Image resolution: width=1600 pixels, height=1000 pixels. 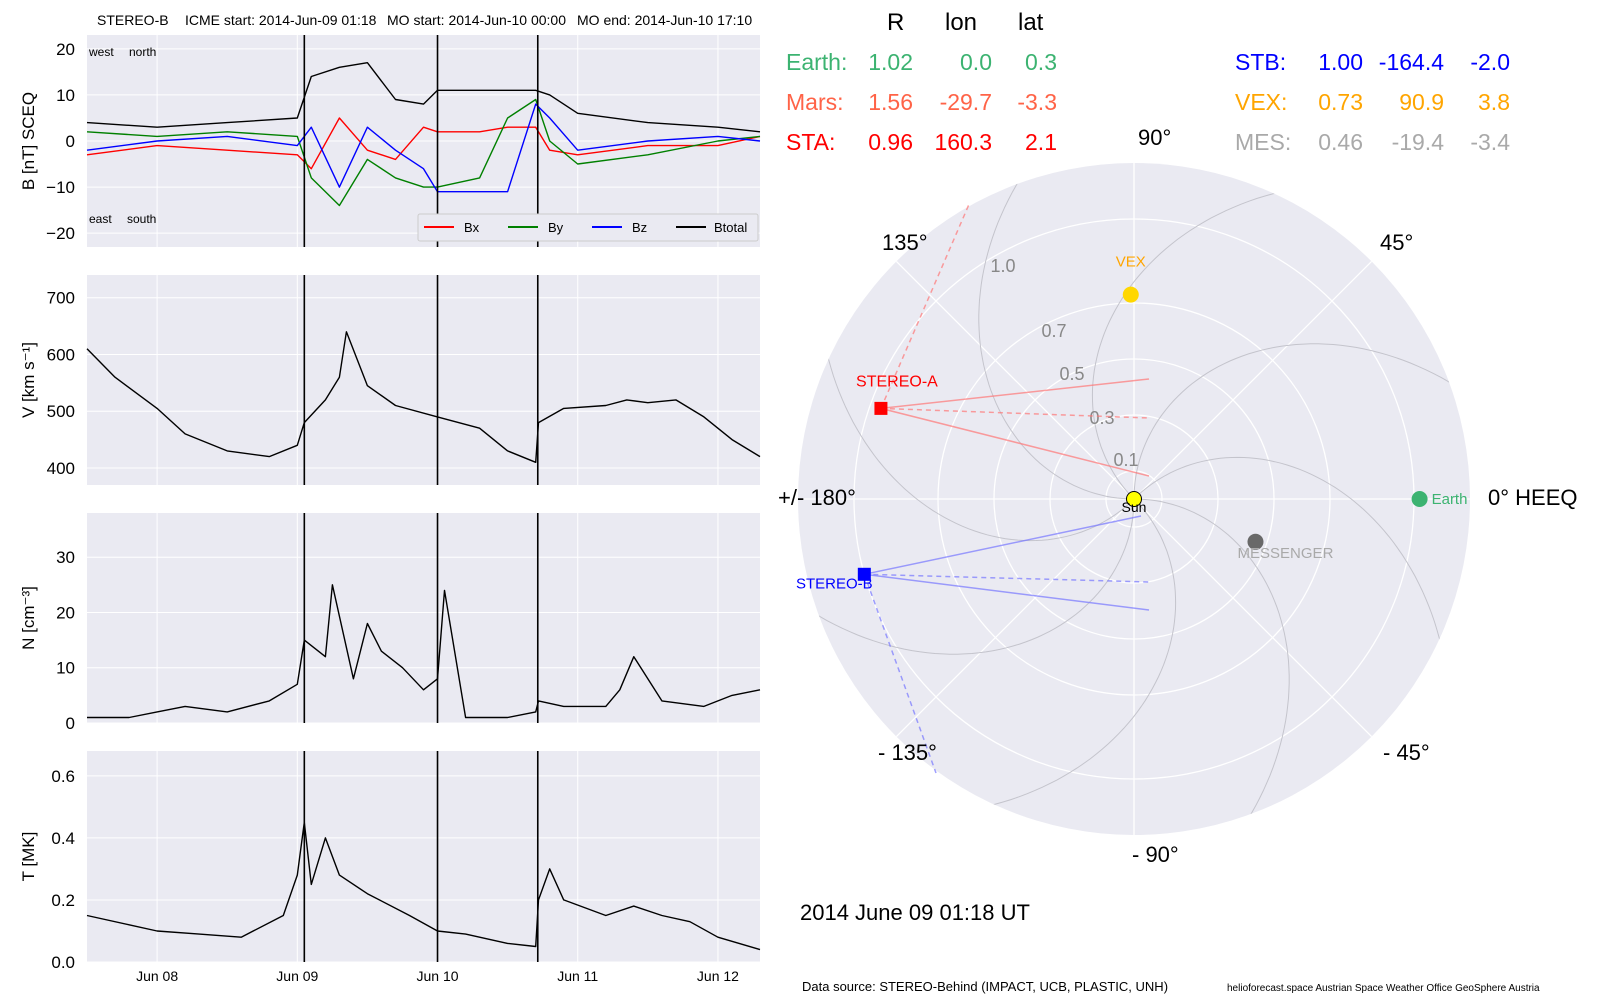 I want to click on radial-tick-label: 0.7, so click(x=1053, y=331).